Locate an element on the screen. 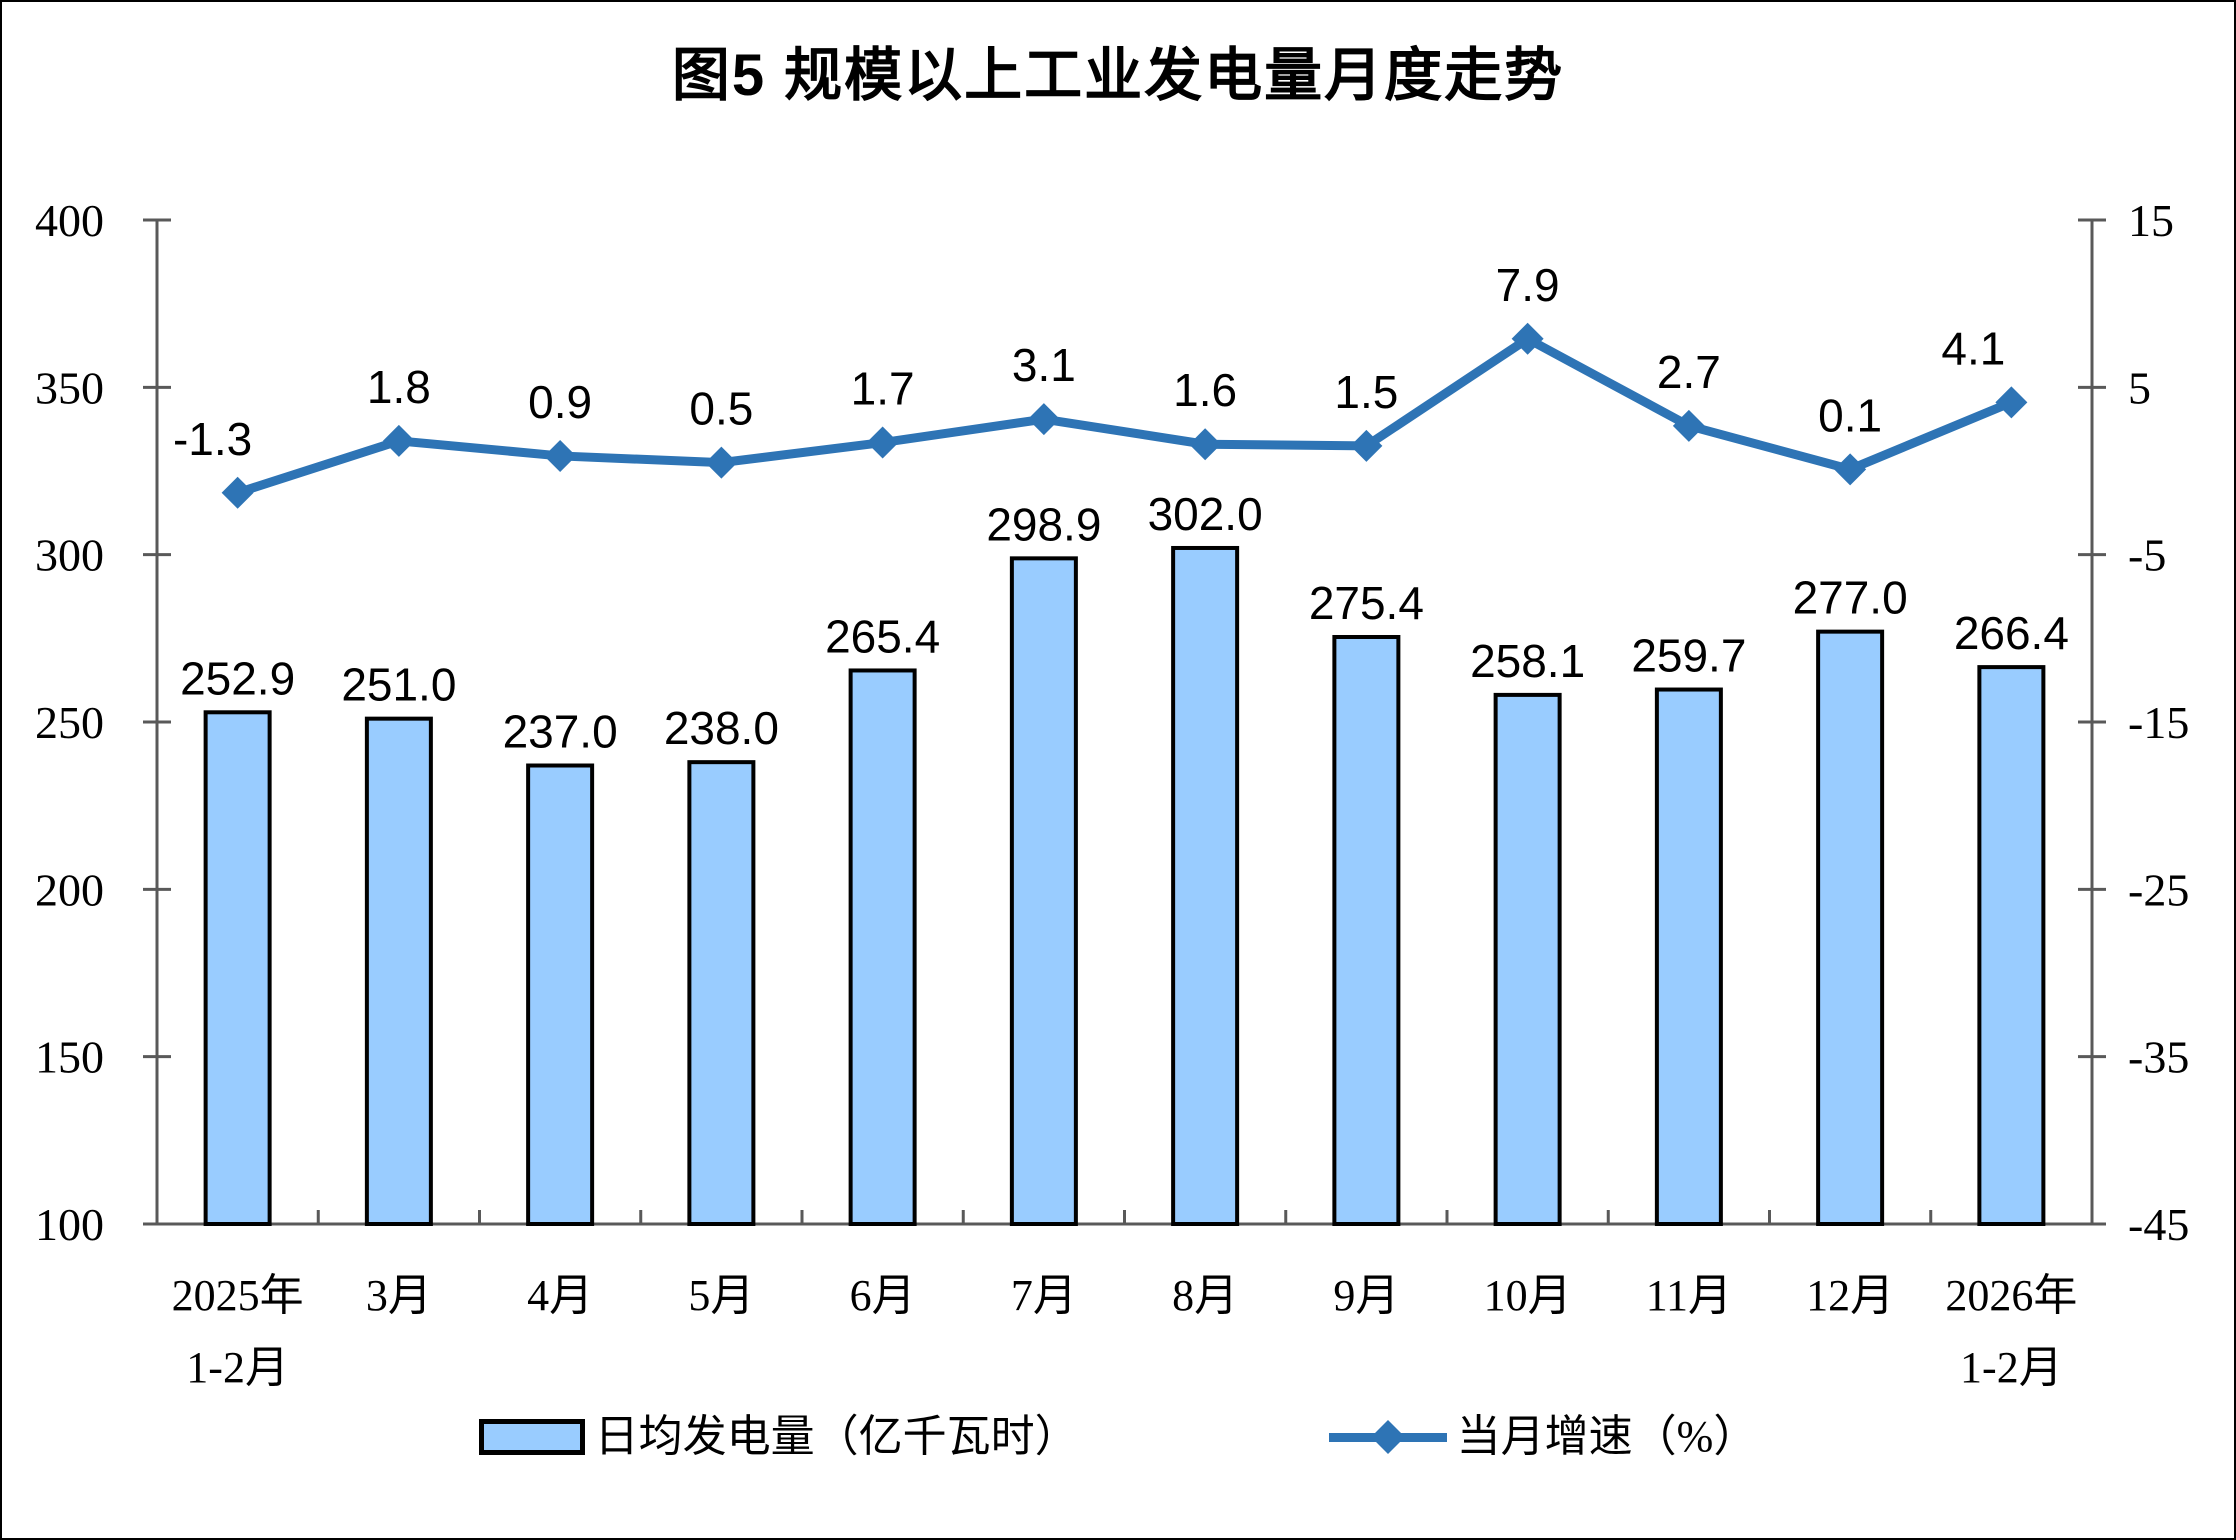 The image size is (2236, 1540). line-value-label-2: 0.9 is located at coordinates (560, 402).